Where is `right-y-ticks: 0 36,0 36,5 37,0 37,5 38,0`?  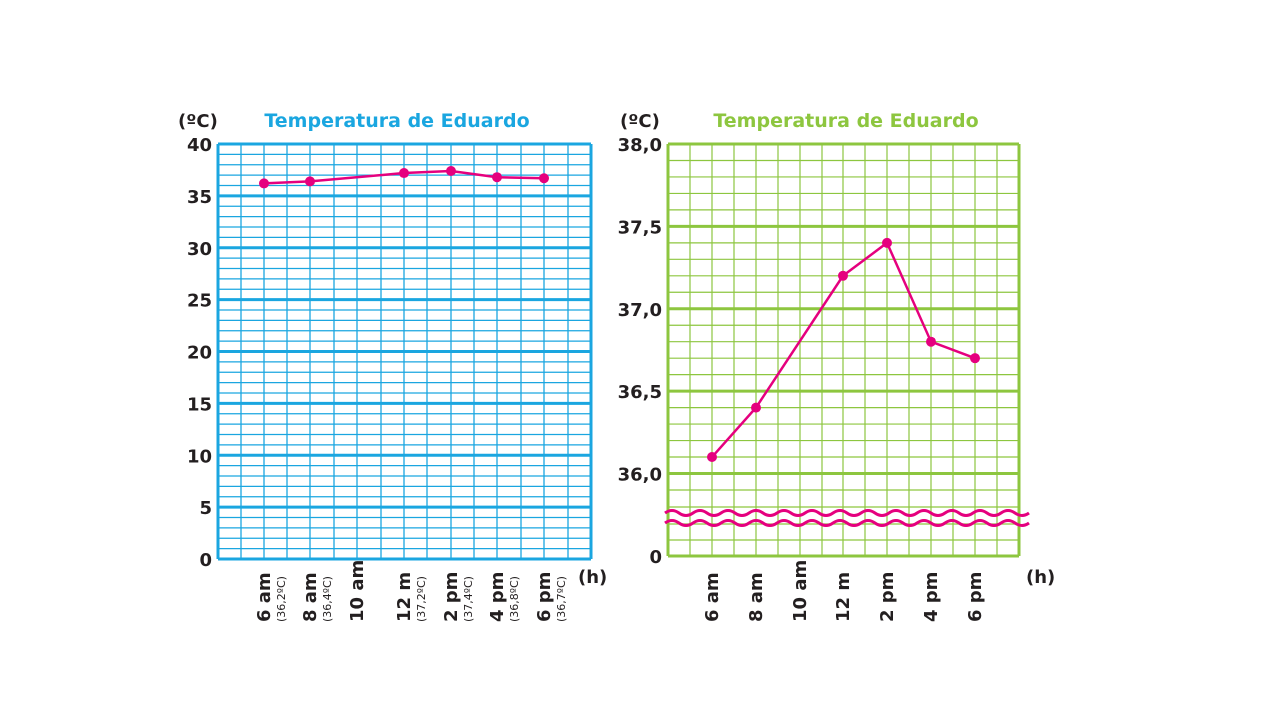 right-y-ticks: 0 36,0 36,5 37,0 37,5 38,0 is located at coordinates (640, 351).